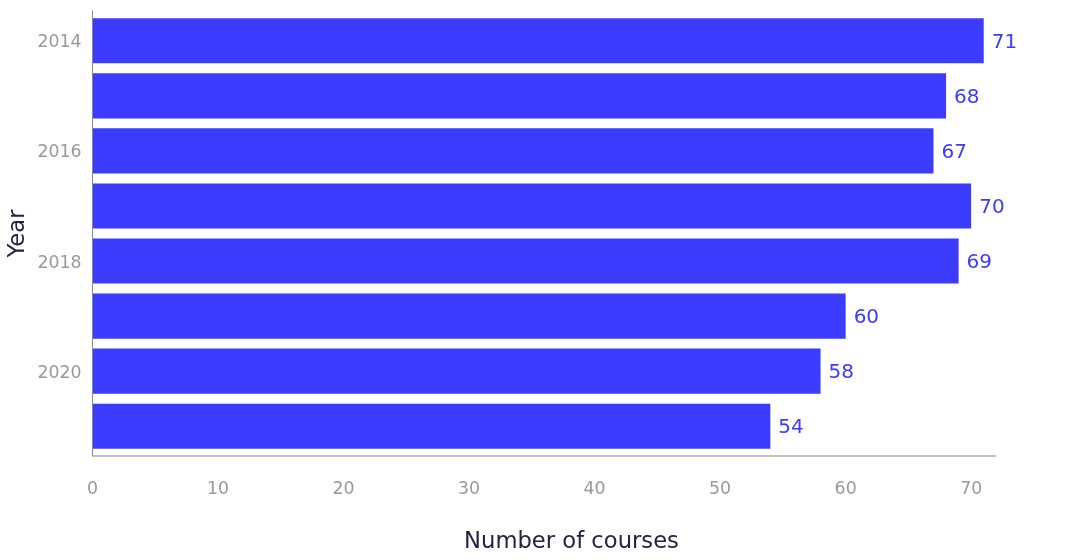 Image resolution: width=1080 pixels, height=560 pixels. I want to click on y-tick-label: 2018, so click(59, 261).